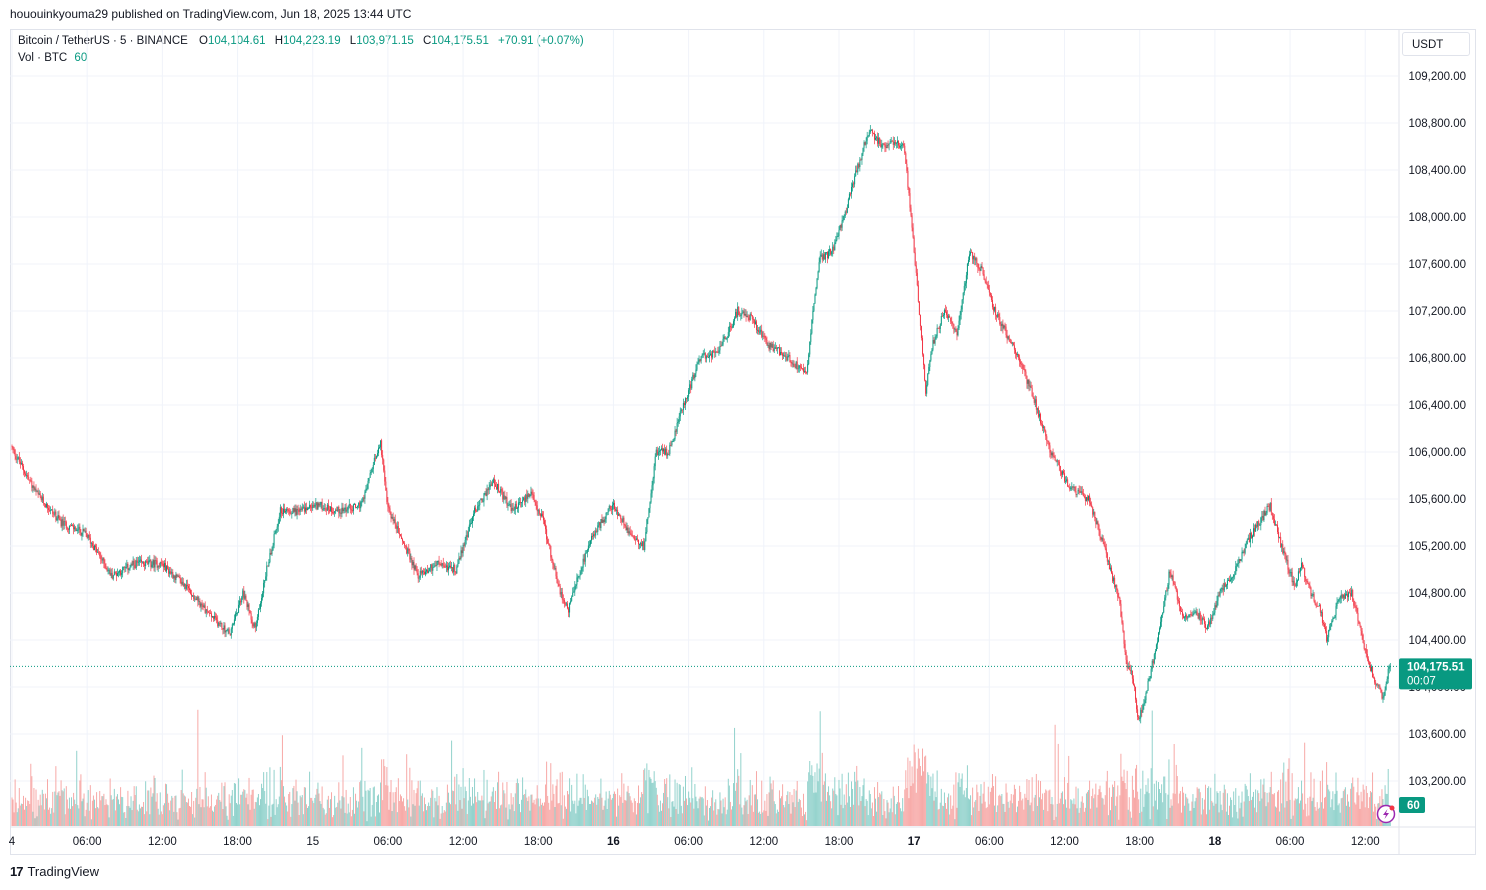 Image resolution: width=1486 pixels, height=890 pixels. Describe the element at coordinates (43, 58) in the screenshot. I see `volume-label: Vol · BTC` at that location.